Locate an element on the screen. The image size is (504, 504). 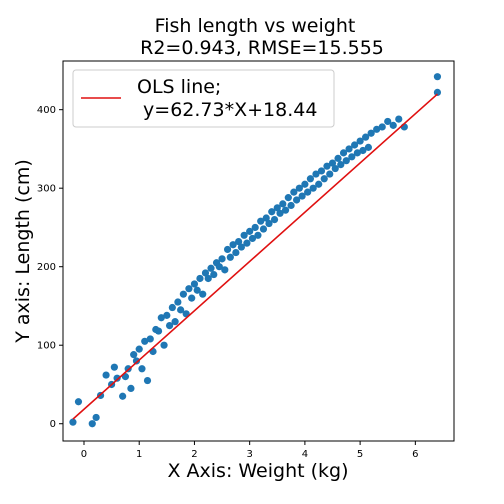
x-tick-label: 0 is located at coordinates (84, 454).